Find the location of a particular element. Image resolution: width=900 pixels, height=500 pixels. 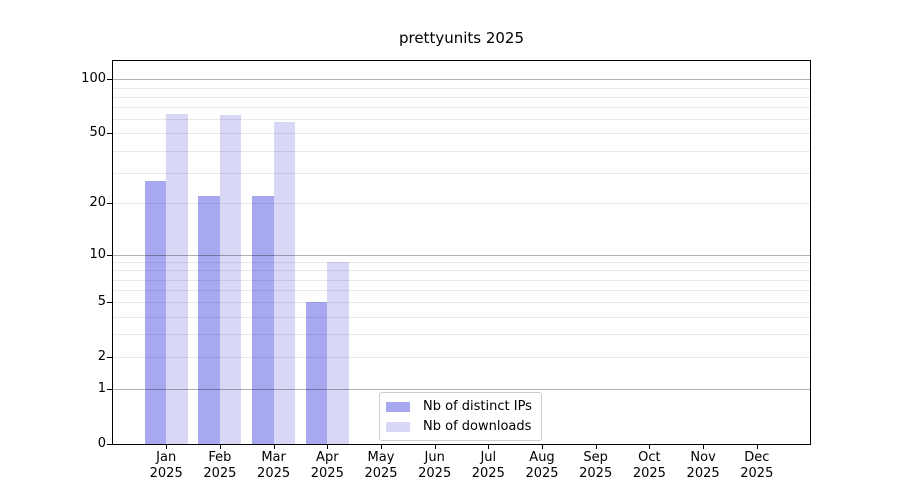

x-tick-label-jul: Jul 2025 is located at coordinates (488, 465).